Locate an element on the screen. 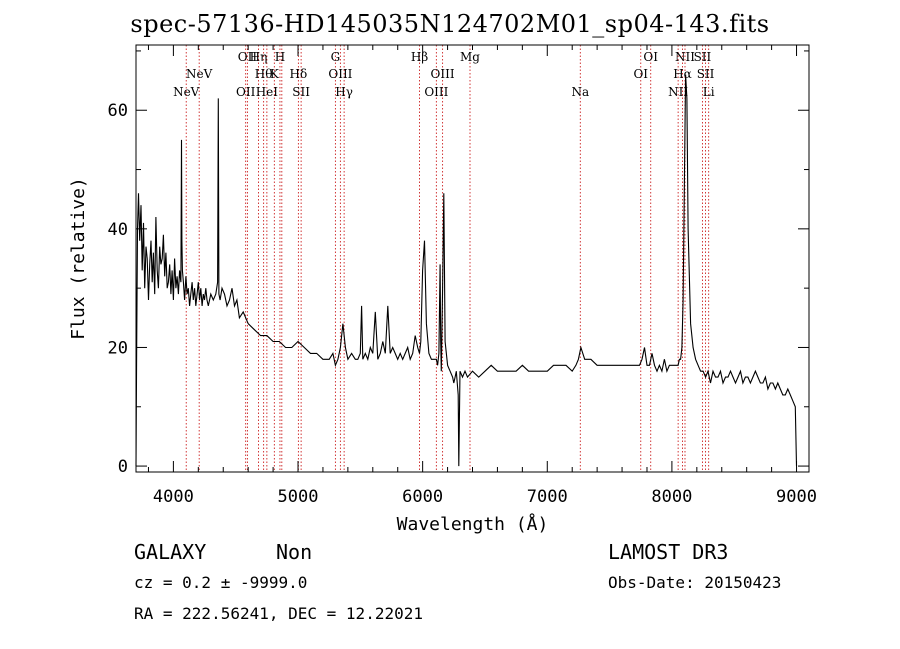 The image size is (900, 649). coordinates: RA = 222.56241, DEC = 12.22021 is located at coordinates (278, 613).